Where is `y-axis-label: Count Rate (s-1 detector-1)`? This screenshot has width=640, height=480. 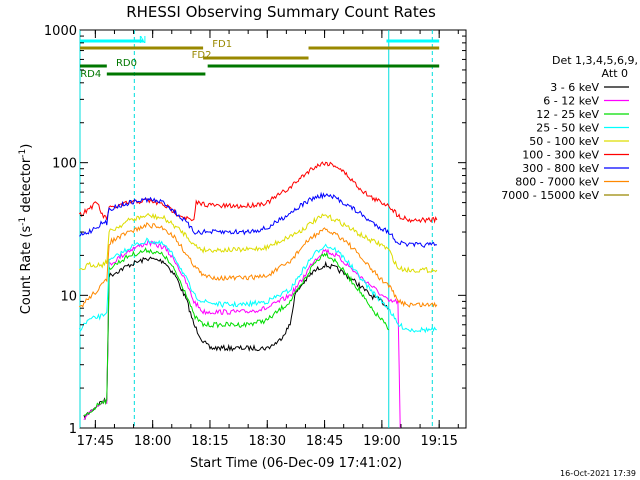 y-axis-label: Count Rate (s-1 detector-1) is located at coordinates (26, 229).